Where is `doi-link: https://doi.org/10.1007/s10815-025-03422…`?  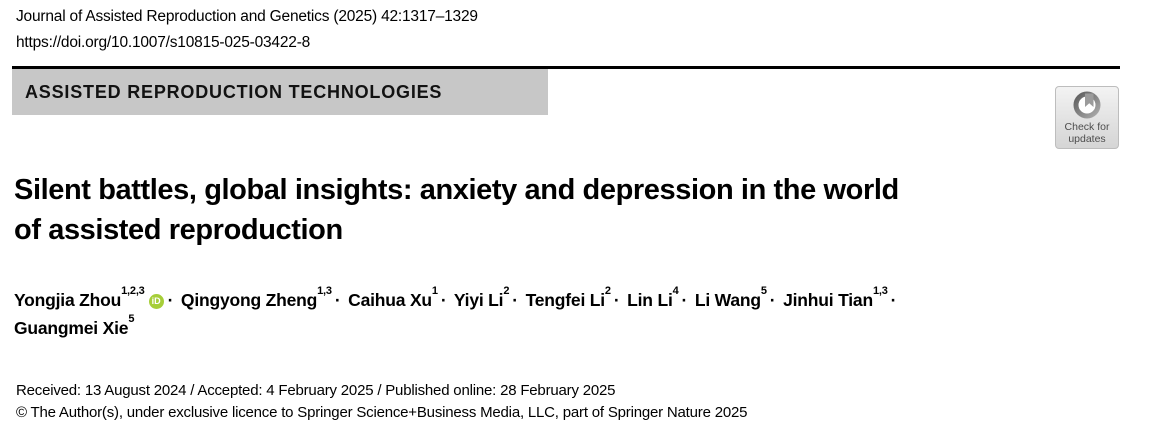 doi-link: https://doi.org/10.1007/s10815-025-03422… is located at coordinates (163, 42).